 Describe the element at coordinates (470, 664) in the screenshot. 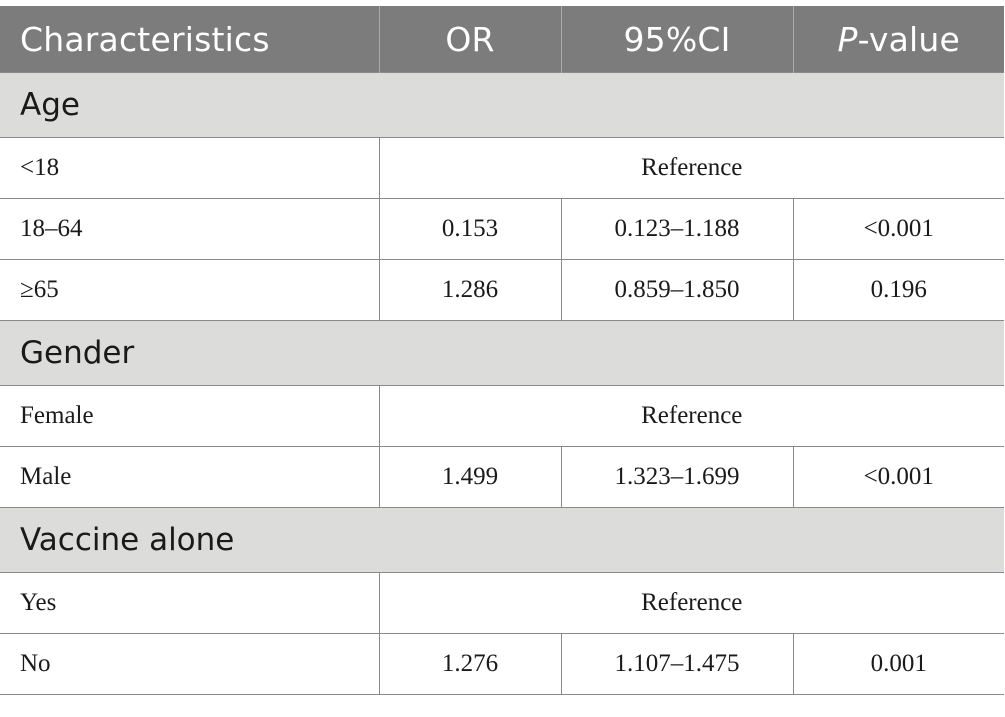

I see `or-cell: 1.276` at that location.